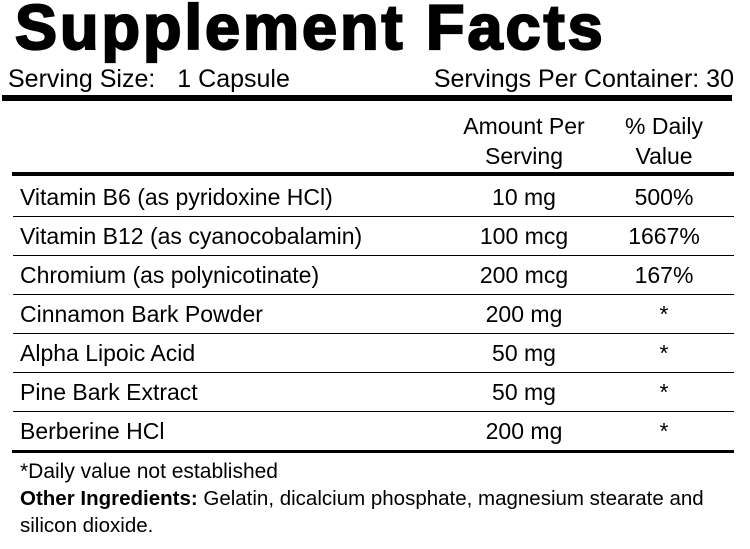 This screenshot has width=750, height=549. Describe the element at coordinates (524, 196) in the screenshot. I see `ingredient-amount: 10 mg` at that location.